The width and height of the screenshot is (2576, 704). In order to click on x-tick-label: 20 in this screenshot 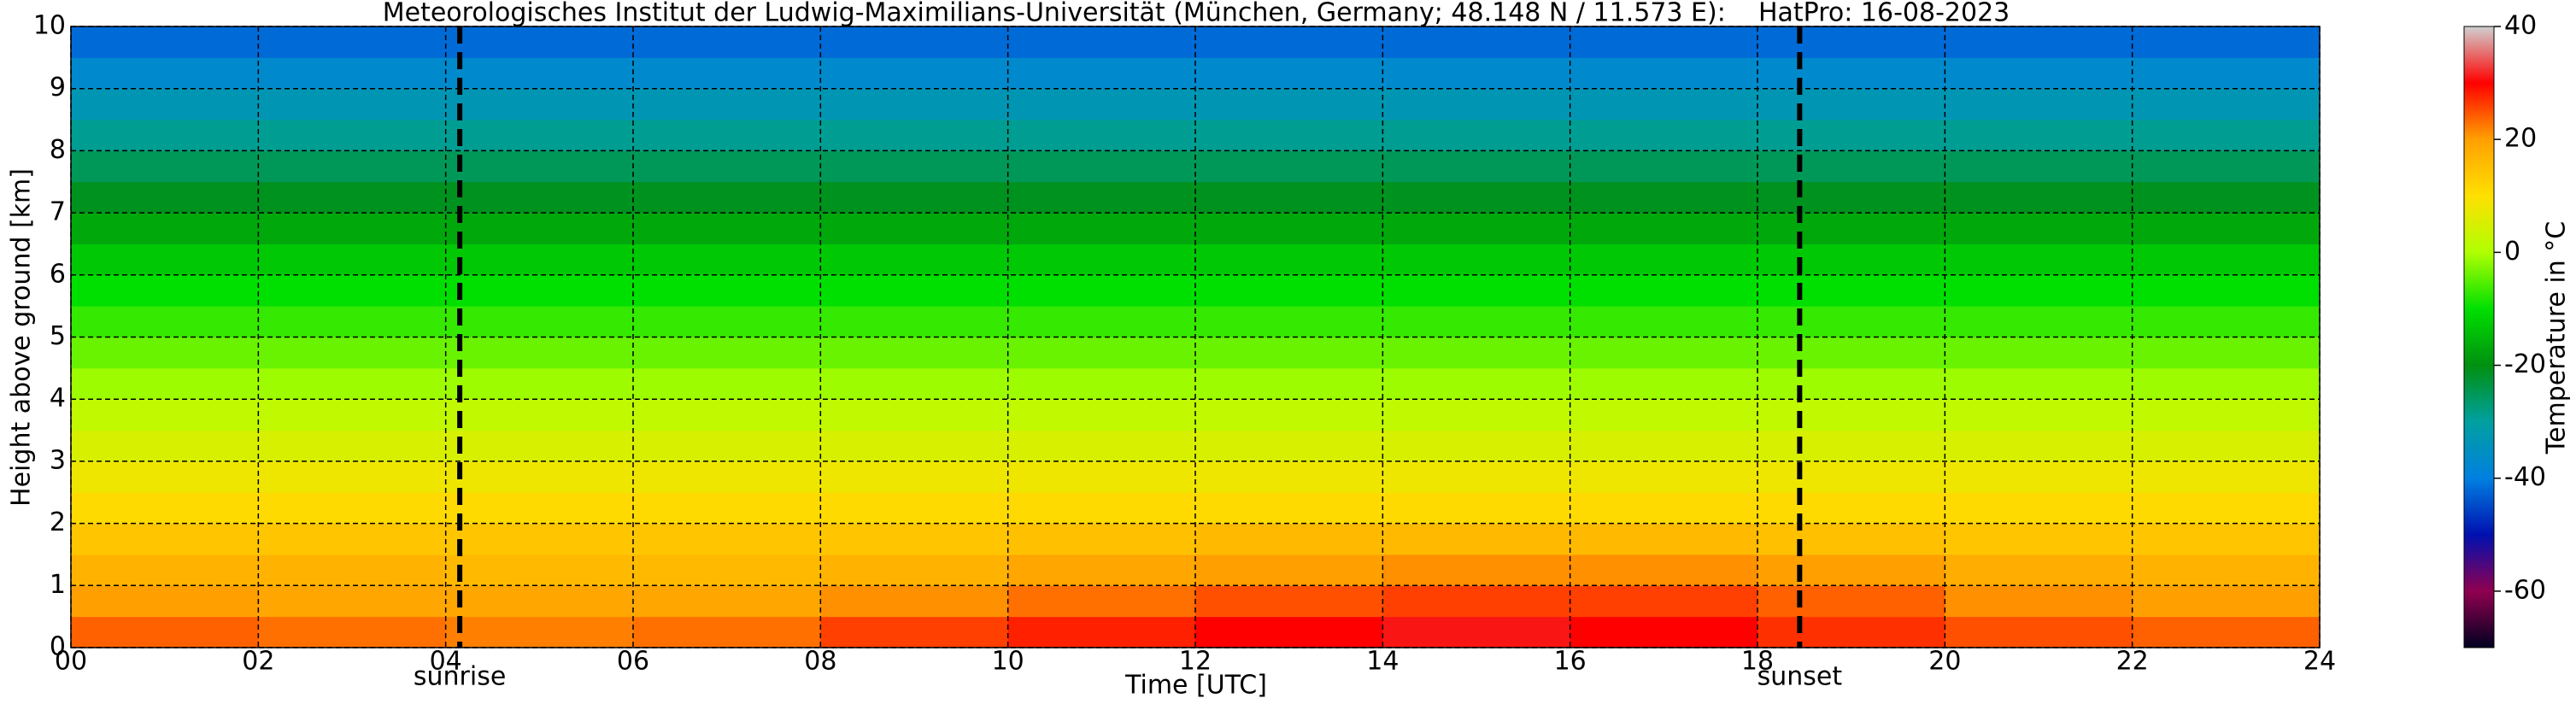, I will do `click(1945, 662)`.